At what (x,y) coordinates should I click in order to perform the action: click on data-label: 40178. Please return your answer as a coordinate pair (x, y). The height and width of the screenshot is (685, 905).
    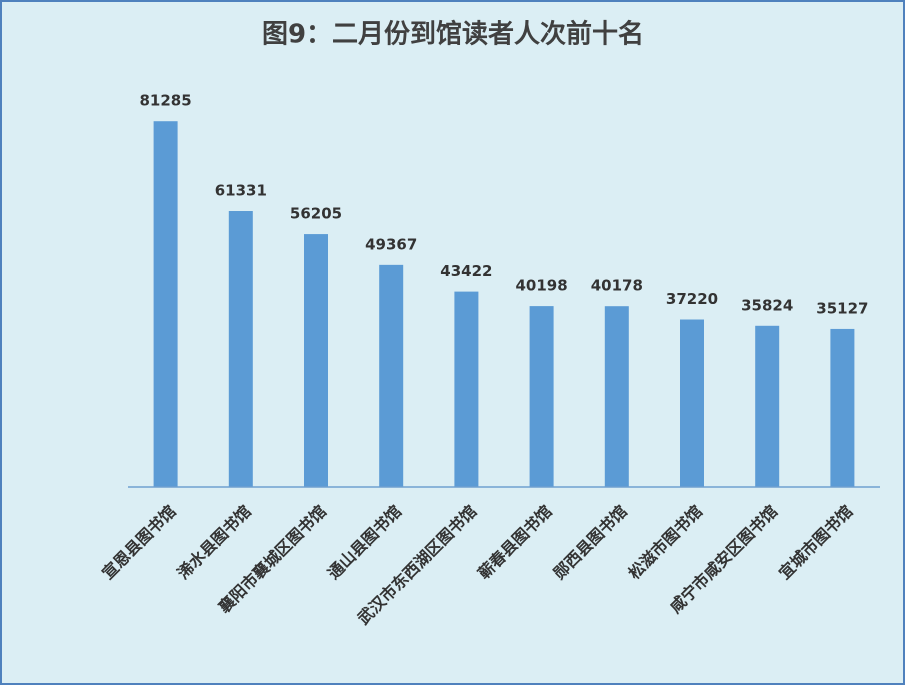
    Looking at the image, I should click on (617, 286).